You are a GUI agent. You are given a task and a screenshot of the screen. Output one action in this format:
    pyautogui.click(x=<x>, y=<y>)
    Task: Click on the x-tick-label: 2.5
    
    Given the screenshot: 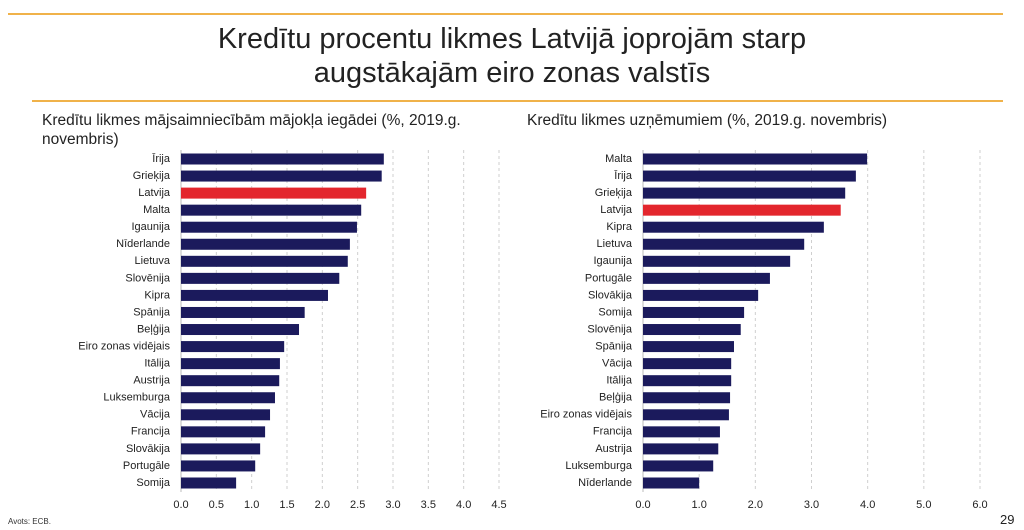 What is the action you would take?
    pyautogui.click(x=357, y=505)
    